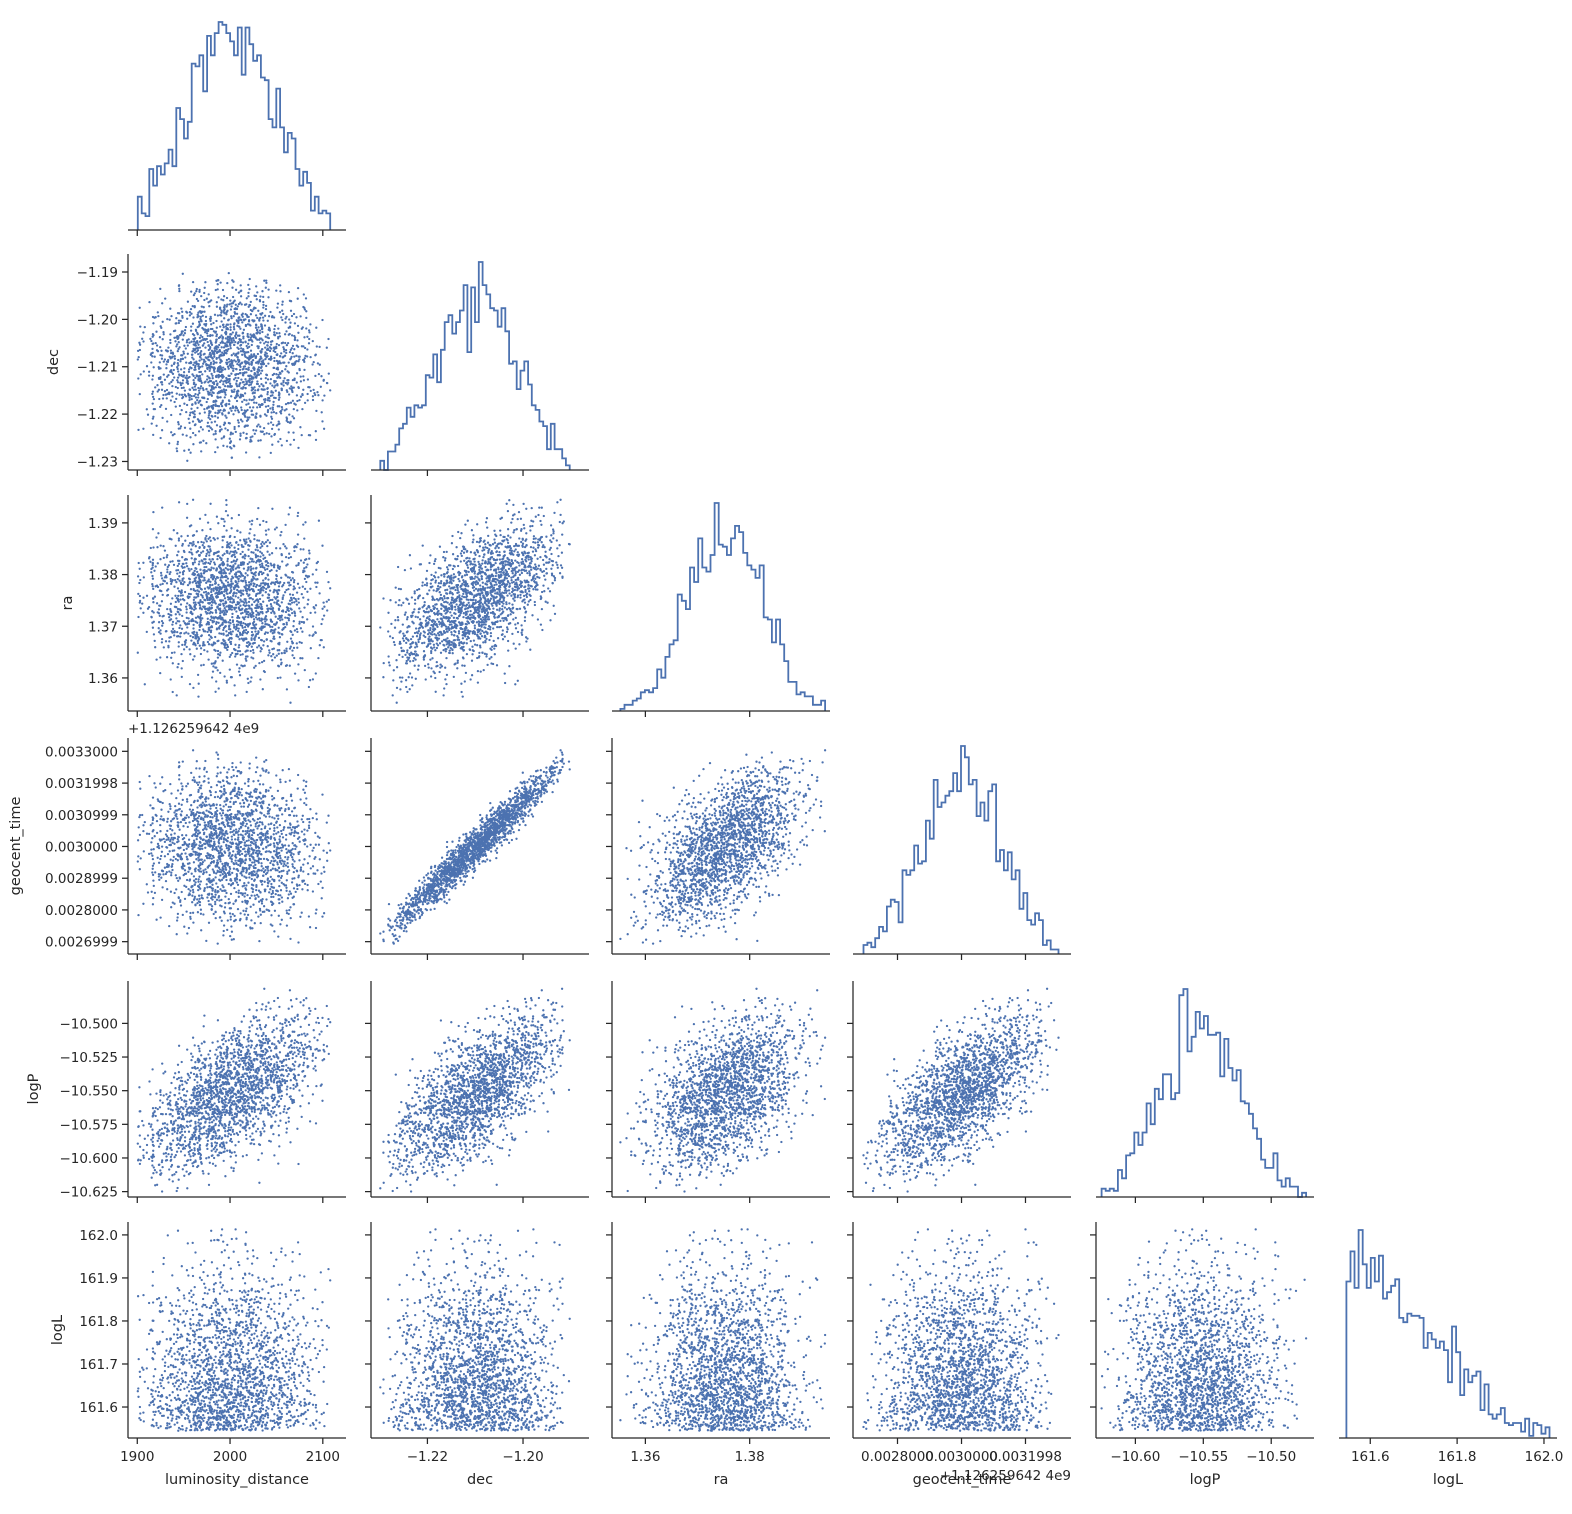 The width and height of the screenshot is (1572, 1514). What do you see at coordinates (480, 368) in the screenshot?
I see `panel-dec-vs-dec` at bounding box center [480, 368].